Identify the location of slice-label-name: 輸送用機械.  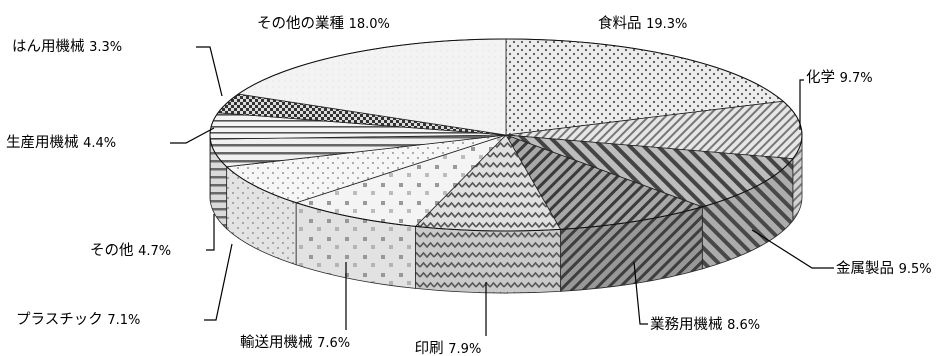
(278, 342).